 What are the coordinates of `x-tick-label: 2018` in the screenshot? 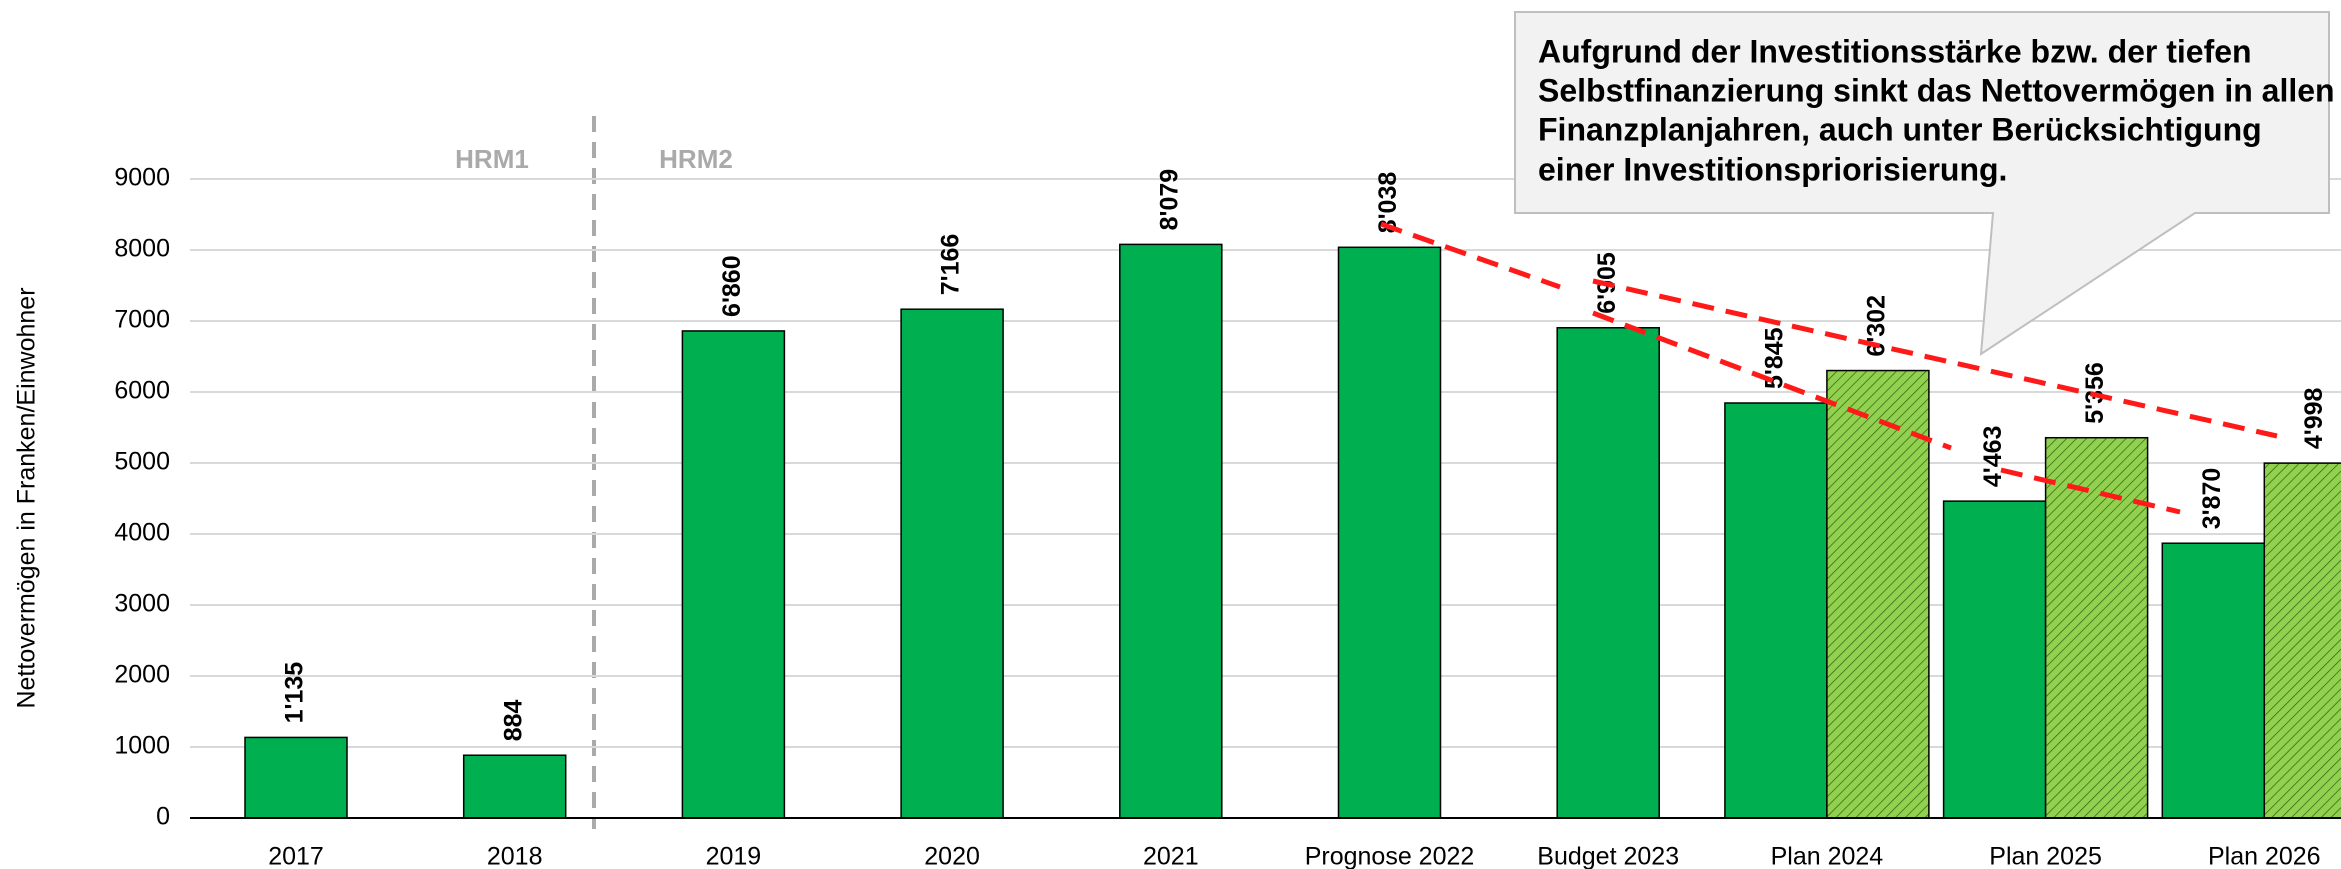 It's located at (515, 856).